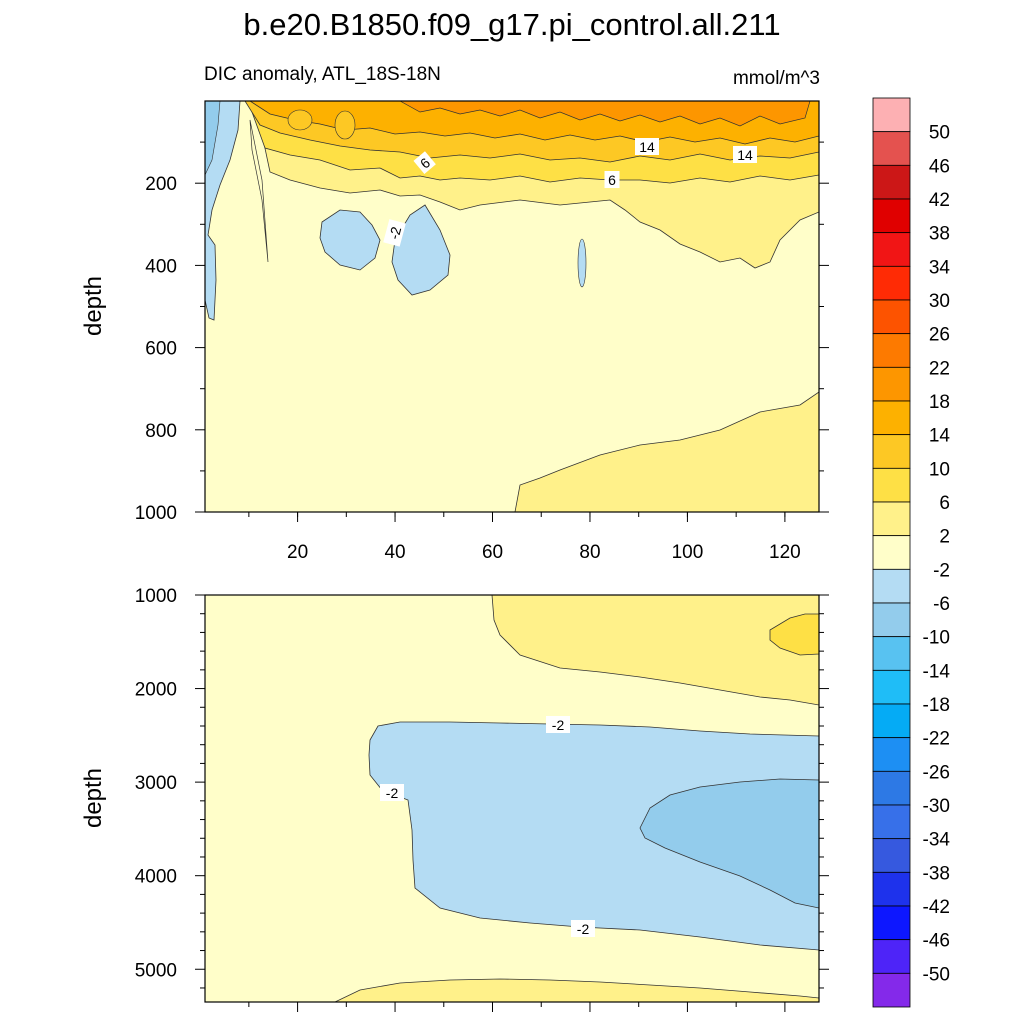 The image size is (1024, 1024). I want to click on lower-fill-neg2, so click(593, 836).